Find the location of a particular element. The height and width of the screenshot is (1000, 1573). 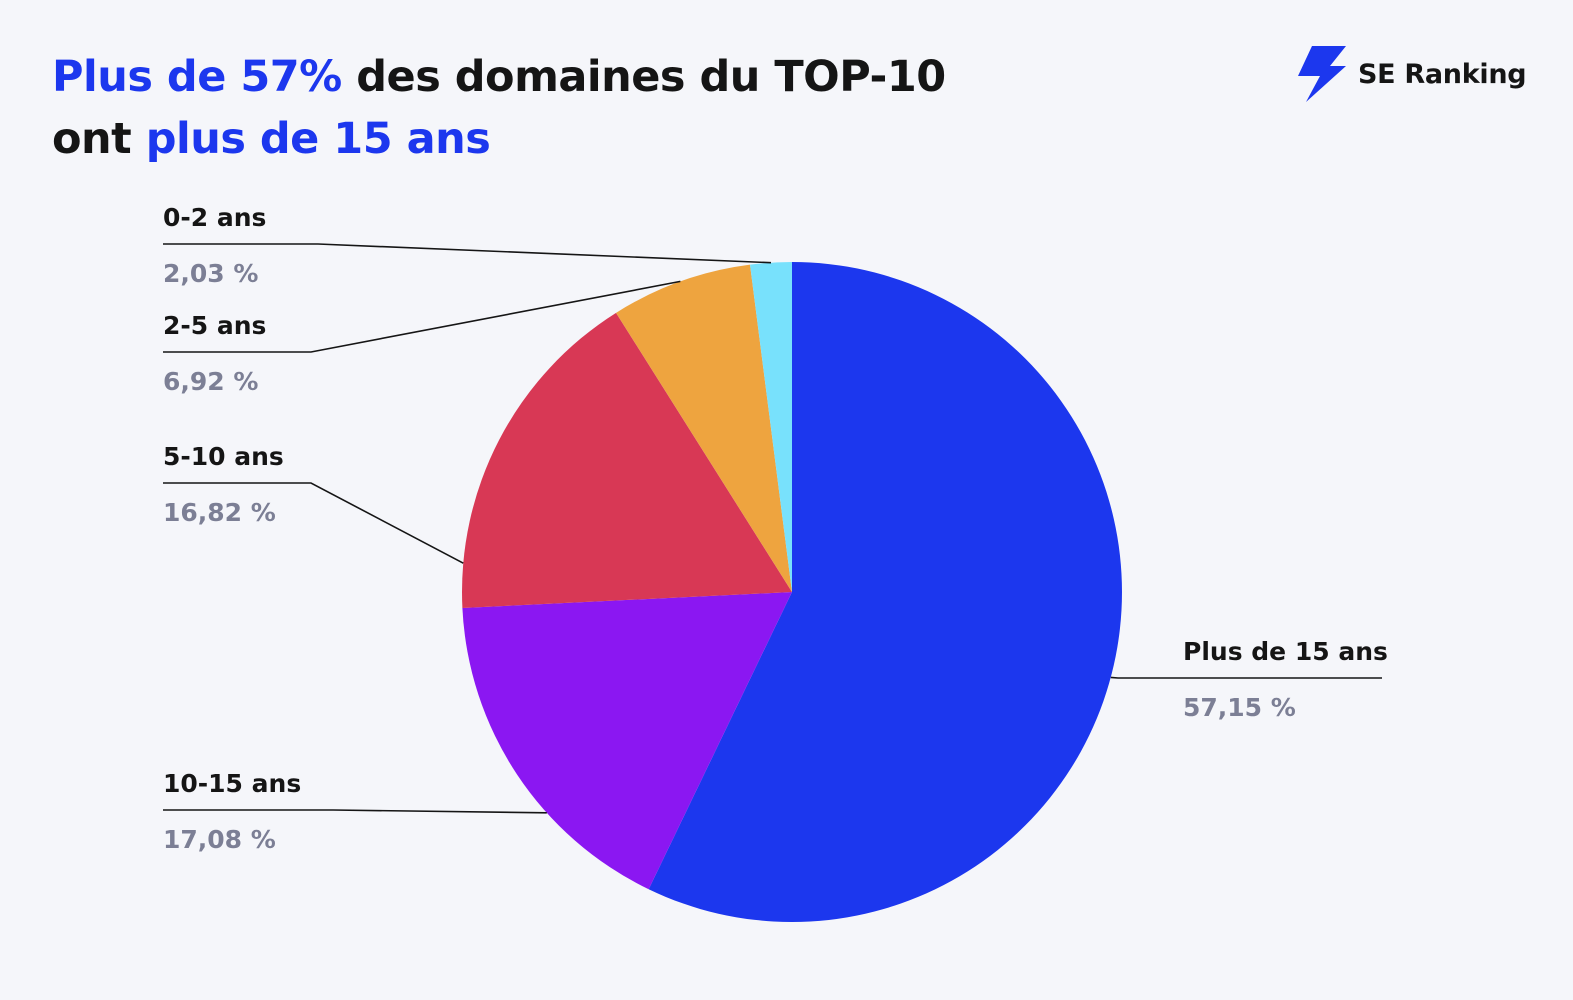

leader-line-plus-de-15-ans is located at coordinates (1246, 677).